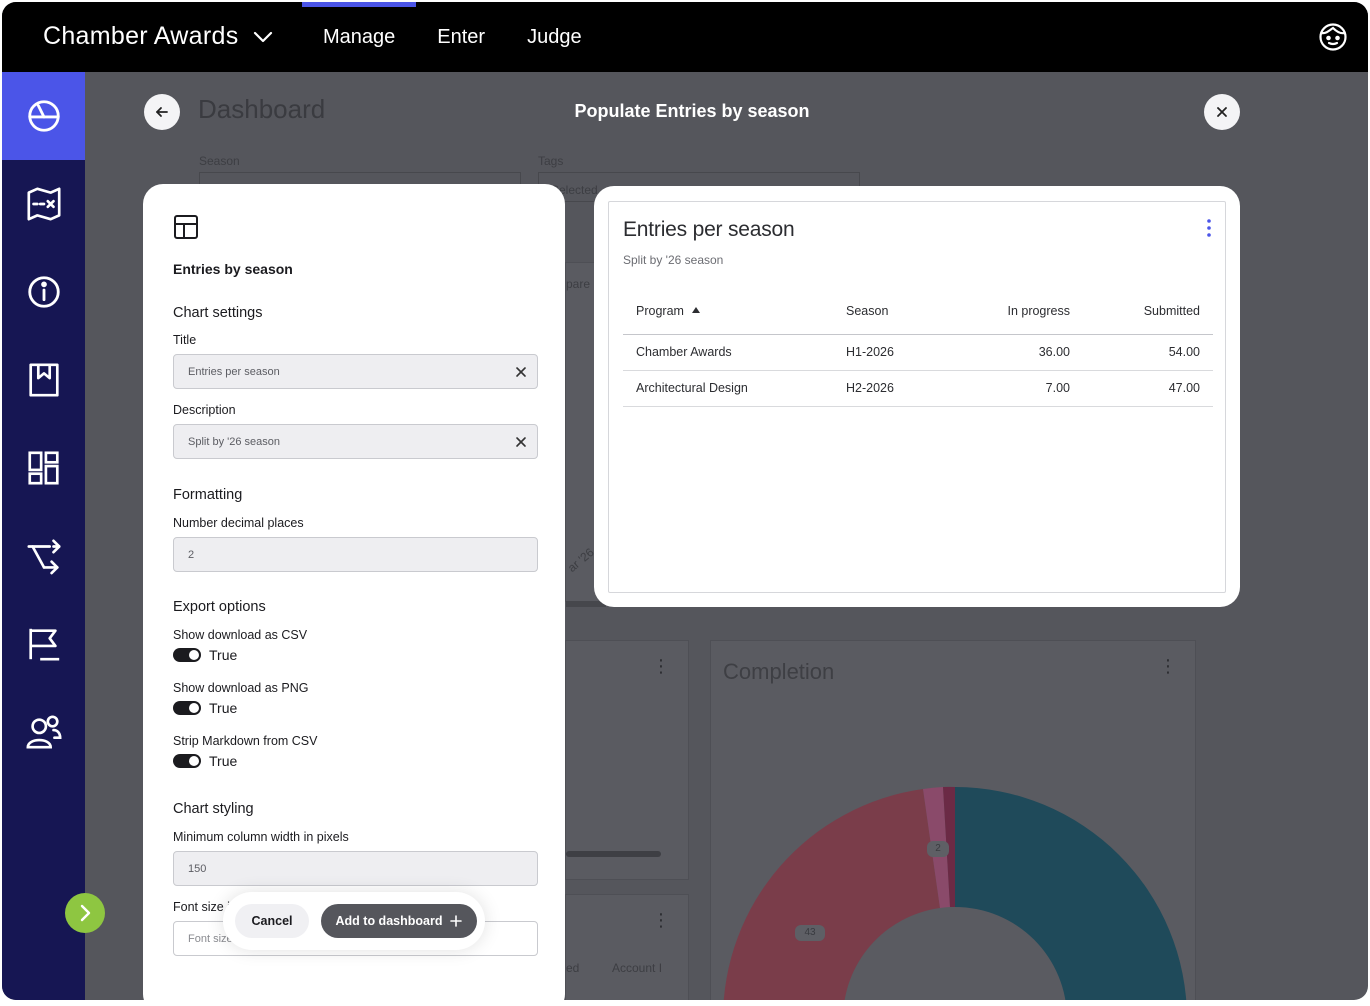 This screenshot has width=1370, height=1006. Describe the element at coordinates (888, 311) in the screenshot. I see `column-header-season: Season` at that location.